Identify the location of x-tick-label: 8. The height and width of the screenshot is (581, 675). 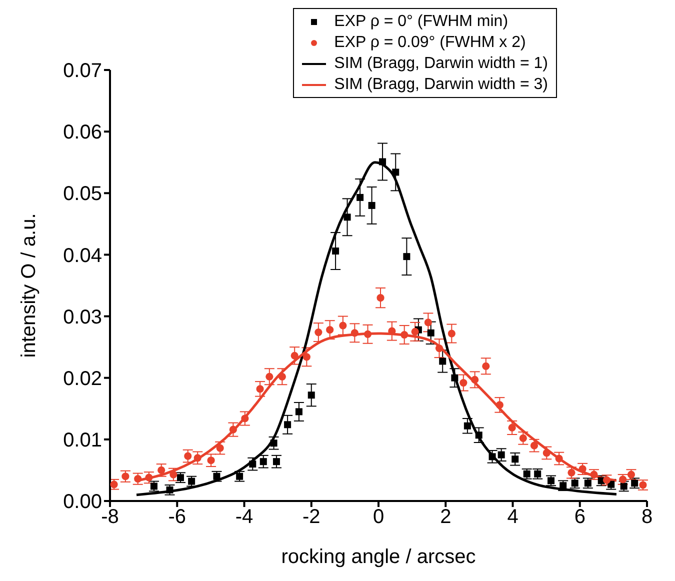
(647, 517).